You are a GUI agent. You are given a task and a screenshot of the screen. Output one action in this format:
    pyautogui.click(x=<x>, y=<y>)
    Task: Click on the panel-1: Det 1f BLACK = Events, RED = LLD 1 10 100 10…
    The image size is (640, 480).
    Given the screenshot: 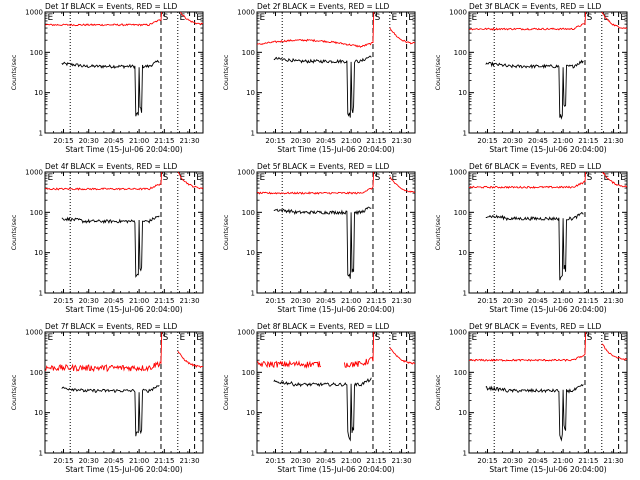 What is the action you would take?
    pyautogui.click(x=107, y=78)
    